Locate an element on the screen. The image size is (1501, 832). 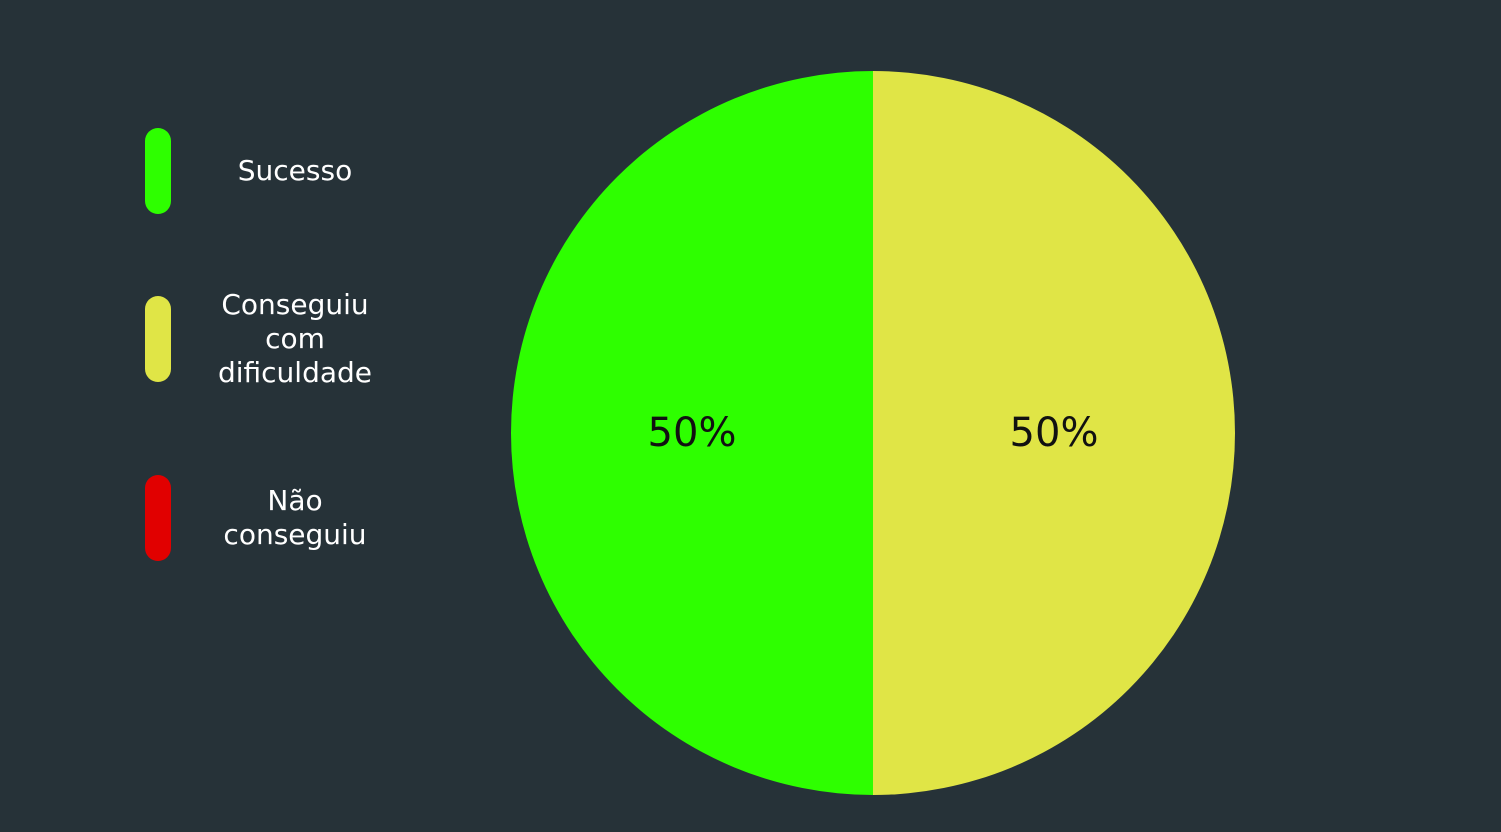
legend-swatch-conseguiu-com-dificuldade is located at coordinates (158, 339).